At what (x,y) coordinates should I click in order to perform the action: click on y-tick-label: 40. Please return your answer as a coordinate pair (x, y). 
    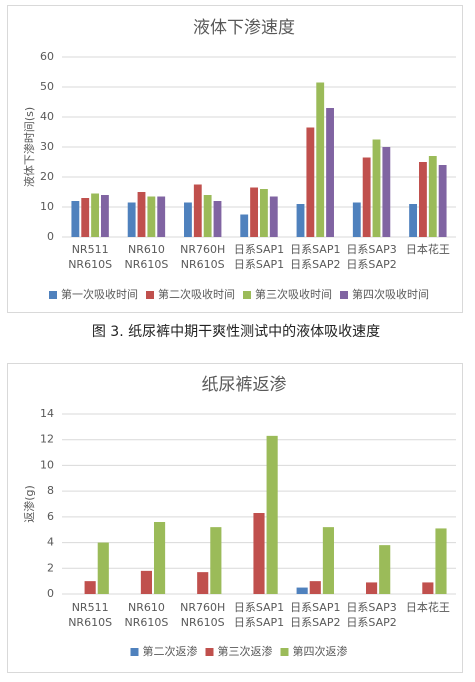
    Looking at the image, I should click on (47, 116).